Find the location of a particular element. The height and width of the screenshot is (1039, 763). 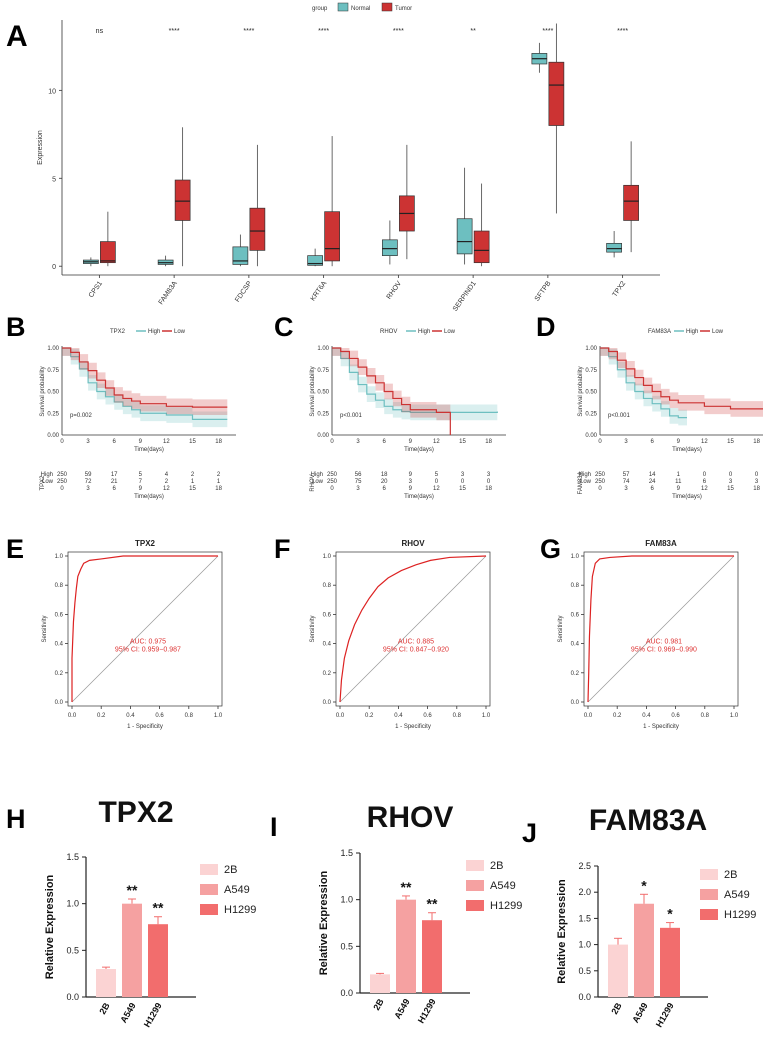

significance-label: **** is located at coordinates (174, 31).